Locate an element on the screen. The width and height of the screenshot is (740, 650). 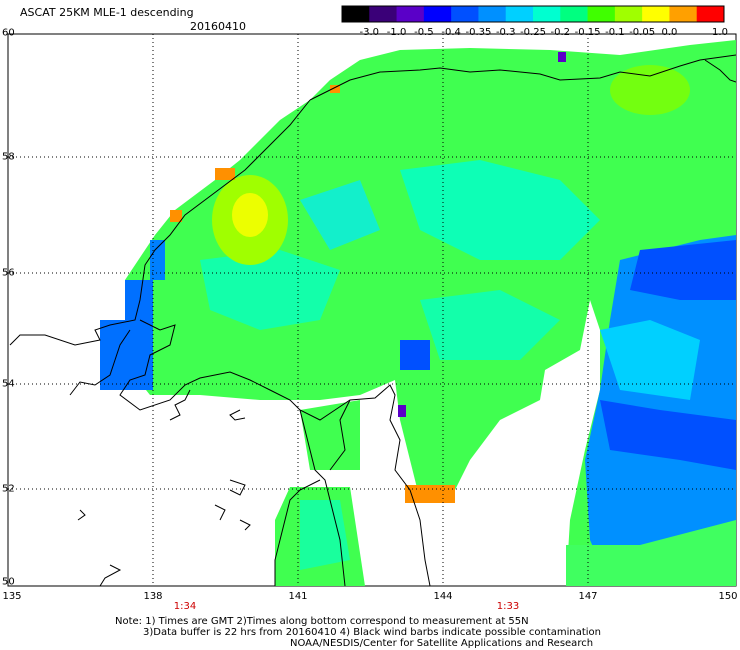
colorbar-label: -0.15 is located at coordinates (587, 32).